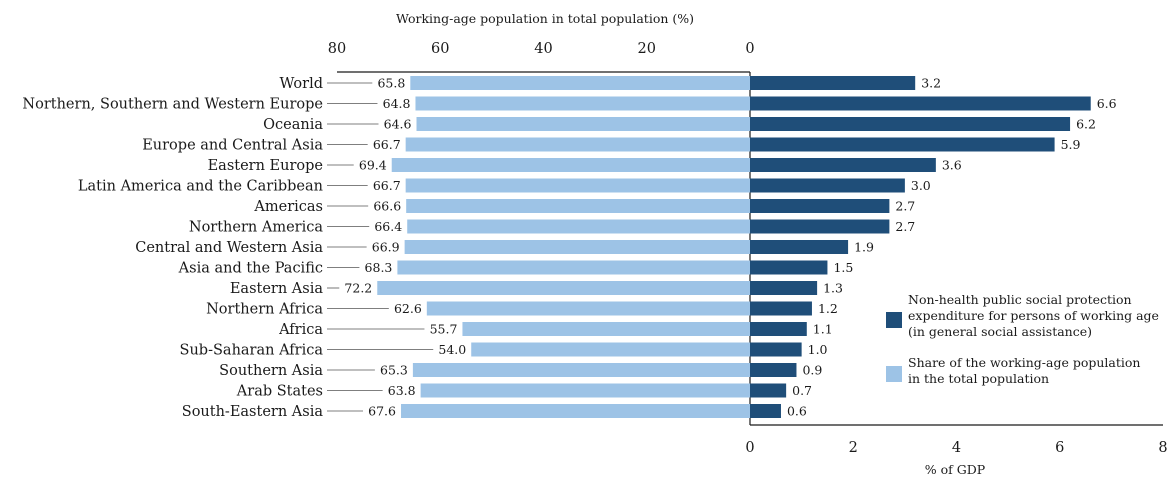 This screenshot has height=478, width=1167. What do you see at coordinates (279, 392) in the screenshot?
I see `category-label: Arab States` at bounding box center [279, 392].